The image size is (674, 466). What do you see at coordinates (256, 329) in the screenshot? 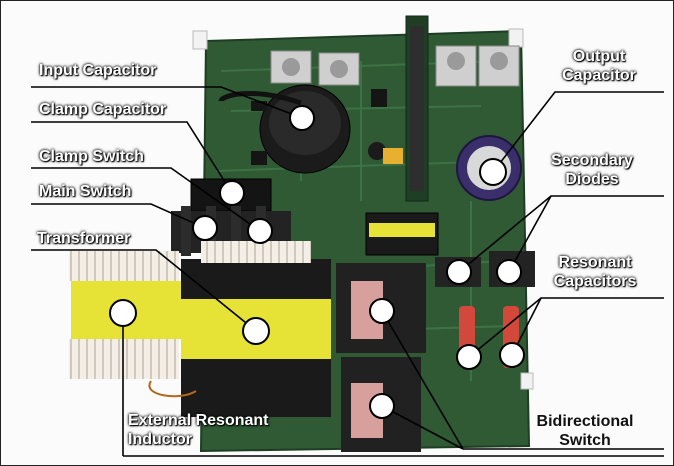
I see `main-transformer` at bounding box center [256, 329].